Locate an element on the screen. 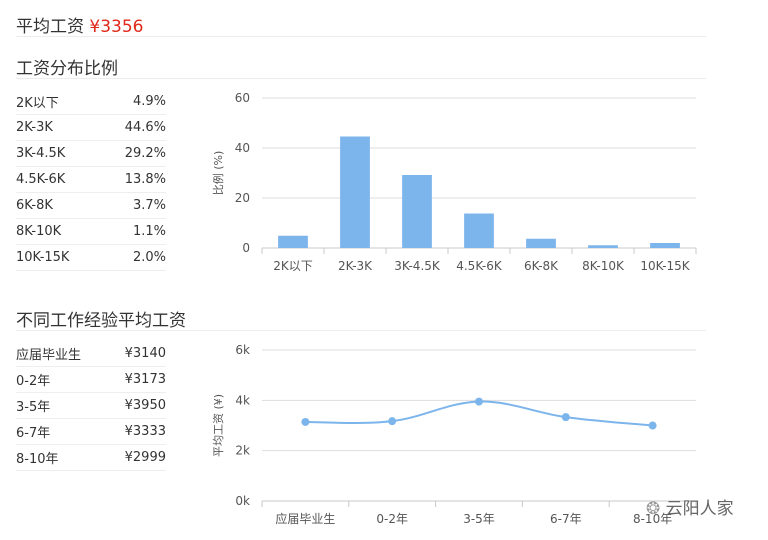  row-label: 3-5年 is located at coordinates (62, 405).